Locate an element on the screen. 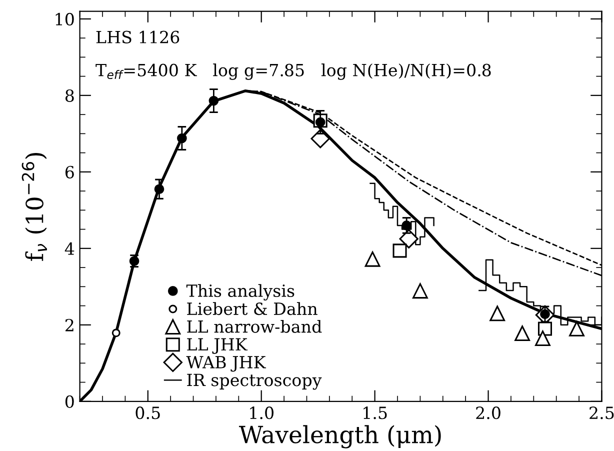  y-tick-label: 0 is located at coordinates (69, 401).